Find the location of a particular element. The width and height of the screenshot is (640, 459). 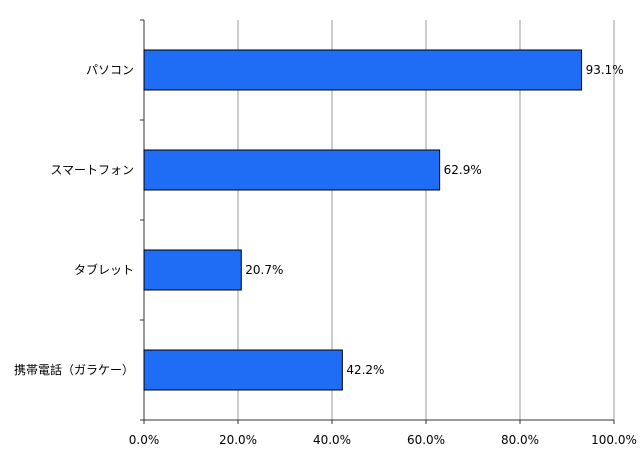

data-label: 93.1% is located at coordinates (605, 70).